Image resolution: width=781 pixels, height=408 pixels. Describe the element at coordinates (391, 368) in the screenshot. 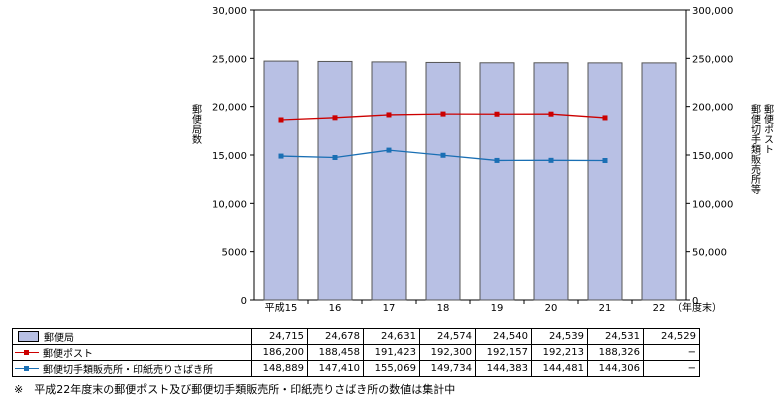

I see `table-value-cell: 155,069` at that location.